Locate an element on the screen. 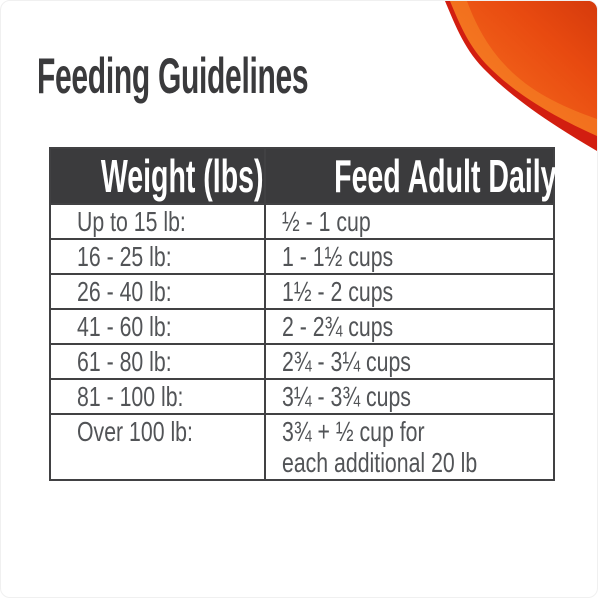 The width and height of the screenshot is (600, 600). table-row: 81 - 100 lb: 3¼ - 3¾ cups is located at coordinates (302, 396).